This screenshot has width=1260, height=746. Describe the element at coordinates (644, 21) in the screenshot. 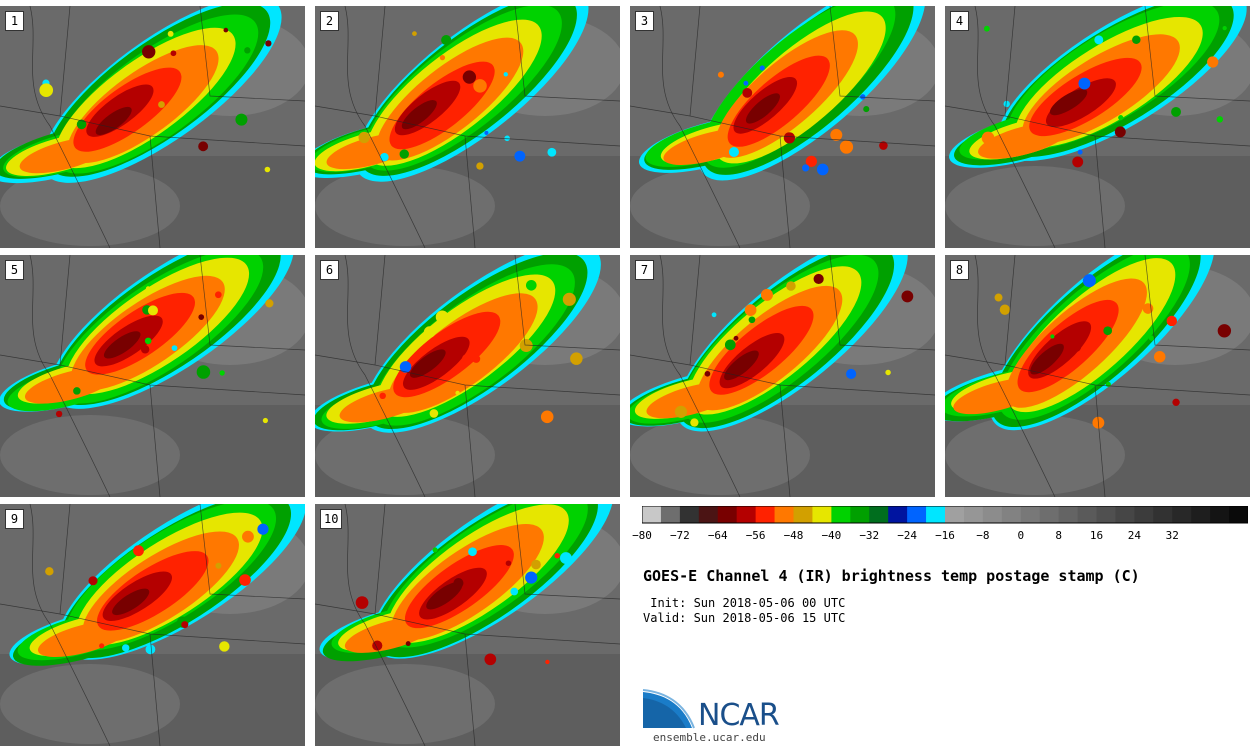

I see `panel-number-label: 3` at that location.